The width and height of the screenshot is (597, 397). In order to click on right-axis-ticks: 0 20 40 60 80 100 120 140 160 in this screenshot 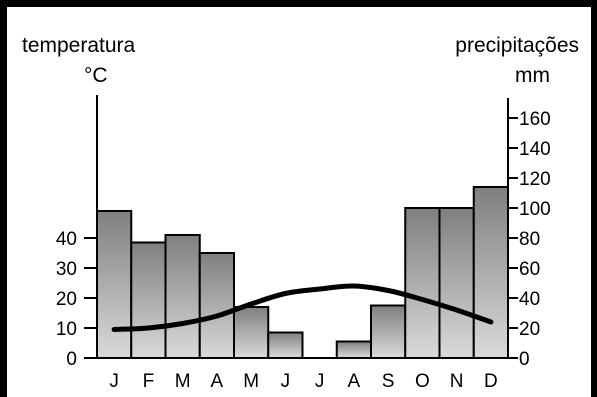, I will do `click(529, 239)`.